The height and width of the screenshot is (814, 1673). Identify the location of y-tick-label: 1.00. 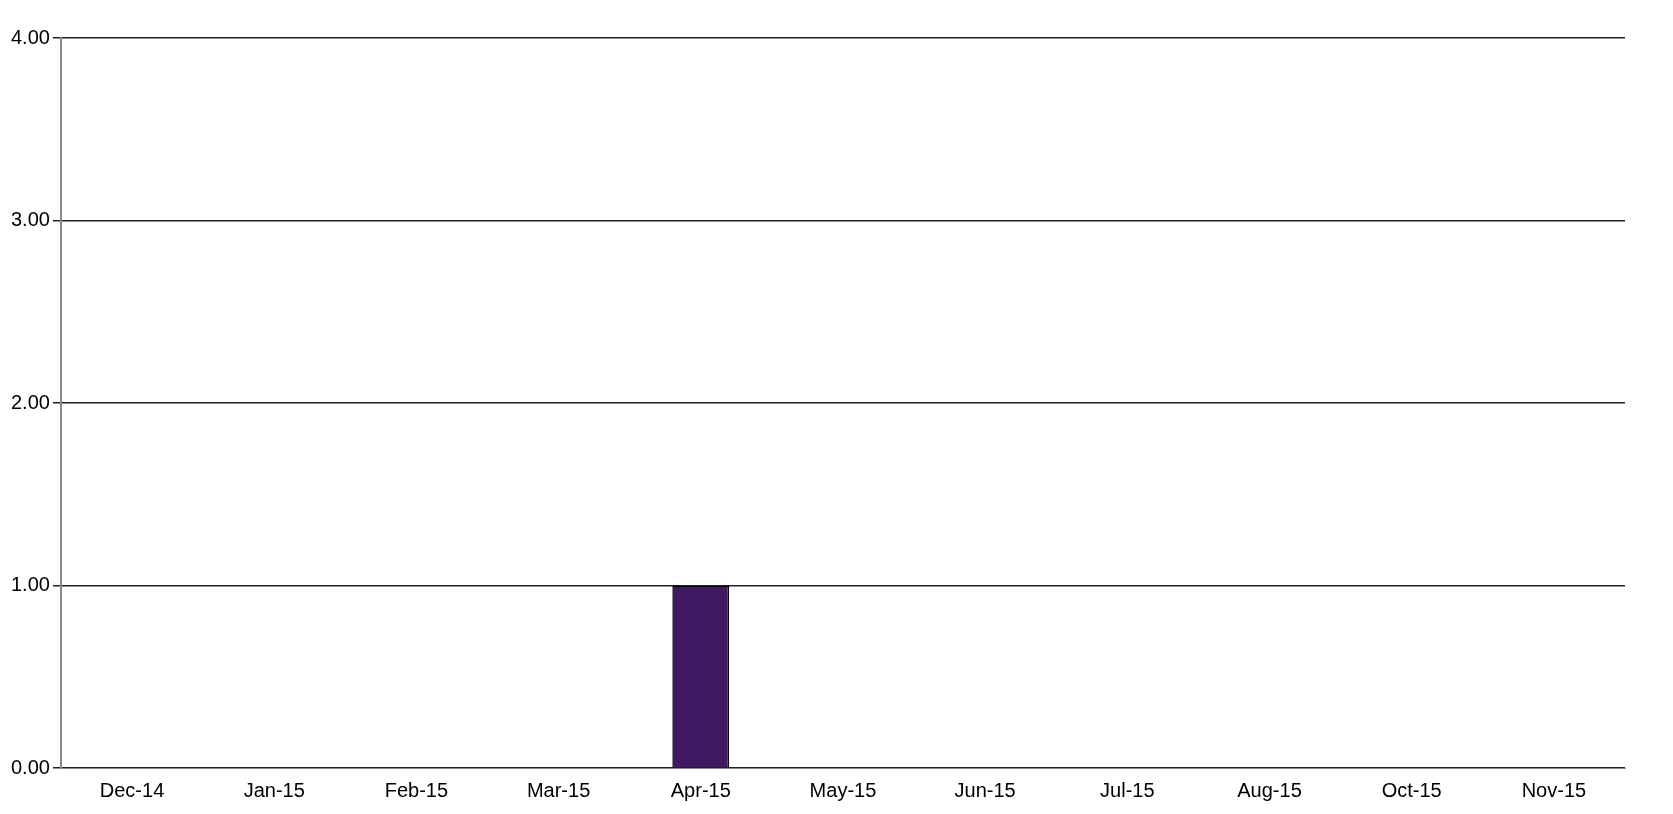
(30, 584).